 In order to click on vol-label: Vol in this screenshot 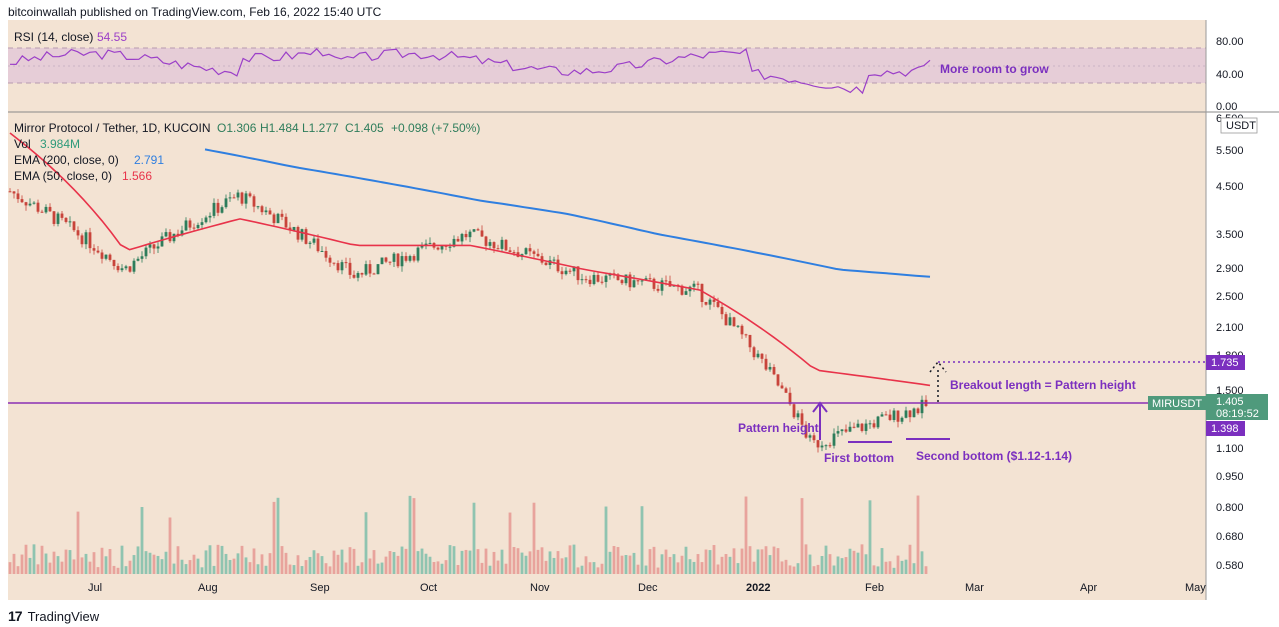, I will do `click(22, 144)`.